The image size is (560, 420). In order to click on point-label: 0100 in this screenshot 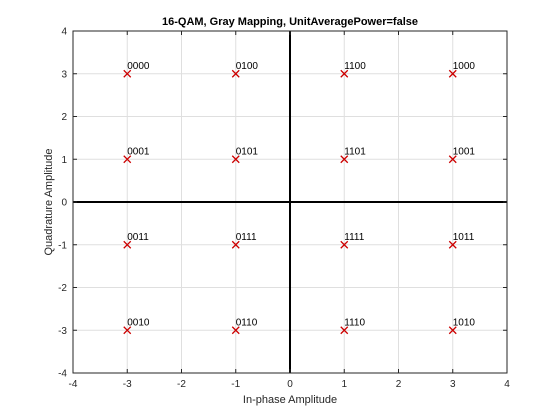, I will do `click(247, 66)`.